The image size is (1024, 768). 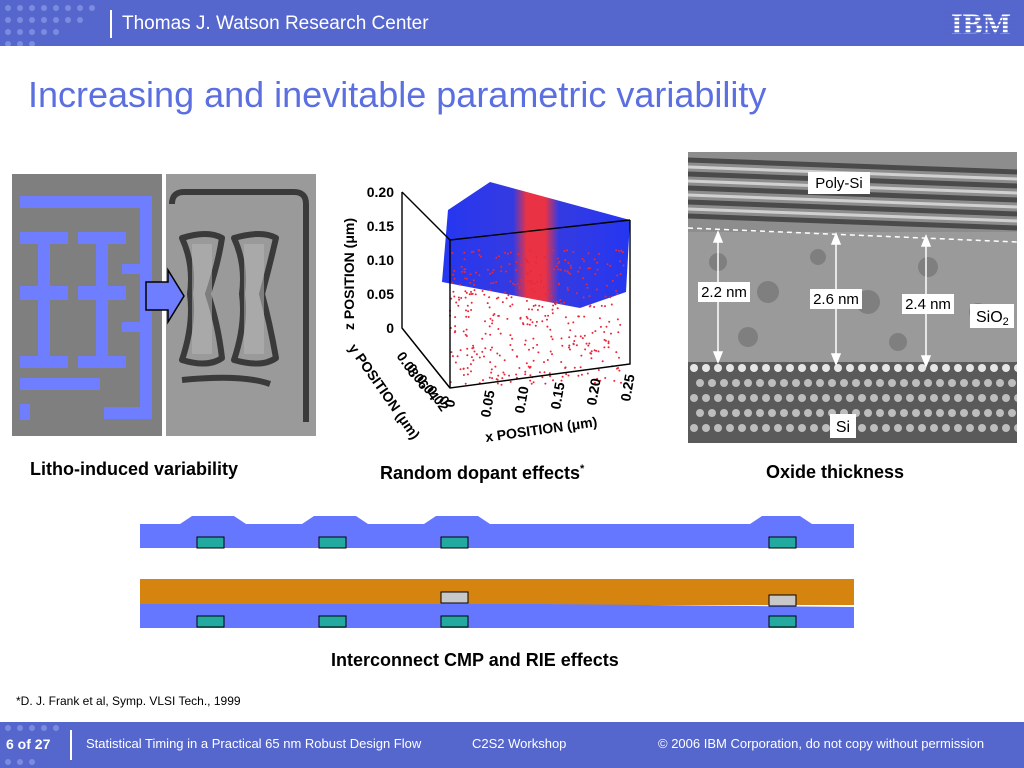 I want to click on z-axis-label: z POSITION (μm), so click(x=349, y=274).